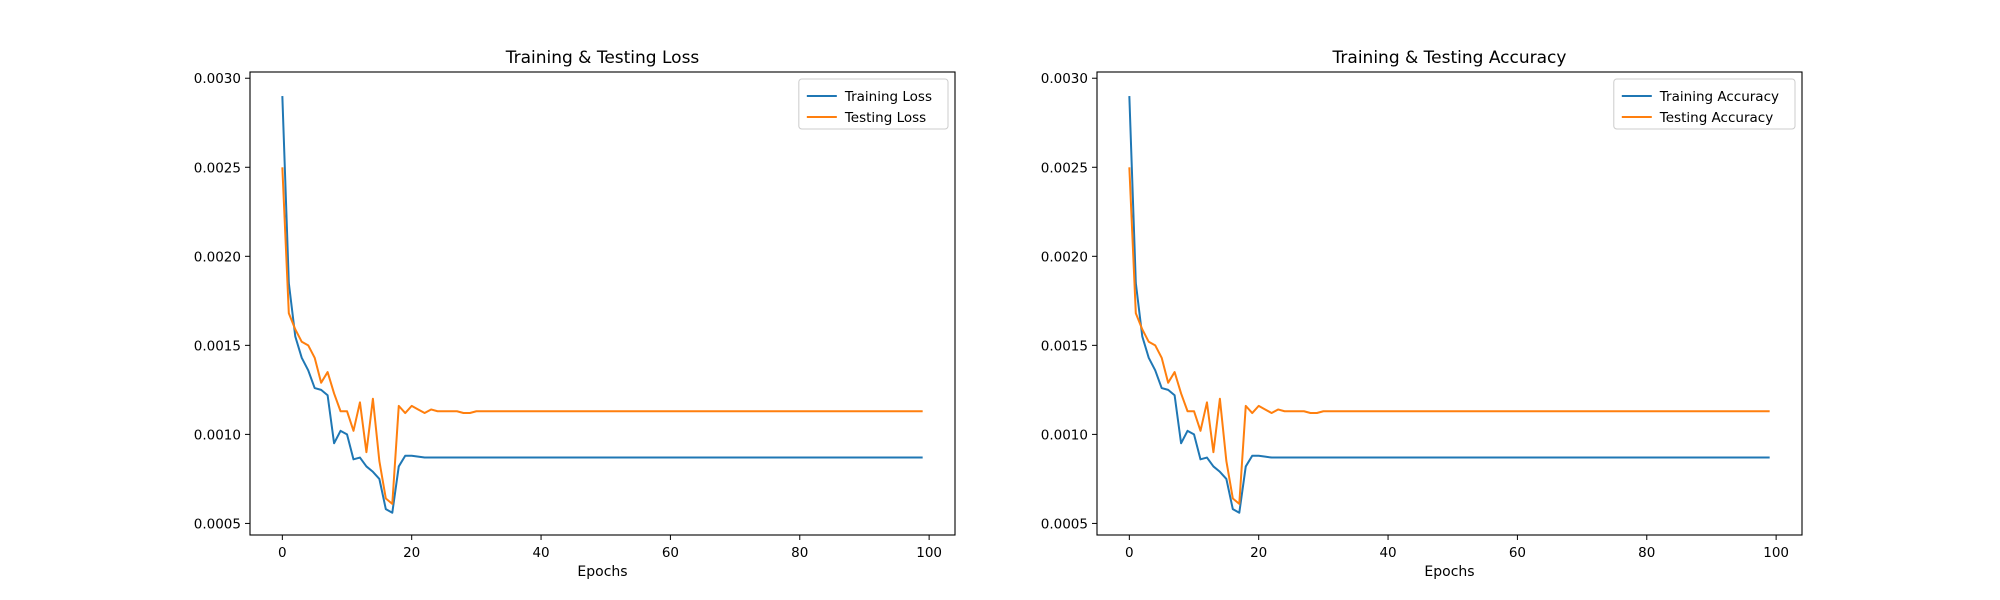 The width and height of the screenshot is (2000, 600). Describe the element at coordinates (1719, 97) in the screenshot. I see `legend-label-0: Training Accuracy` at that location.